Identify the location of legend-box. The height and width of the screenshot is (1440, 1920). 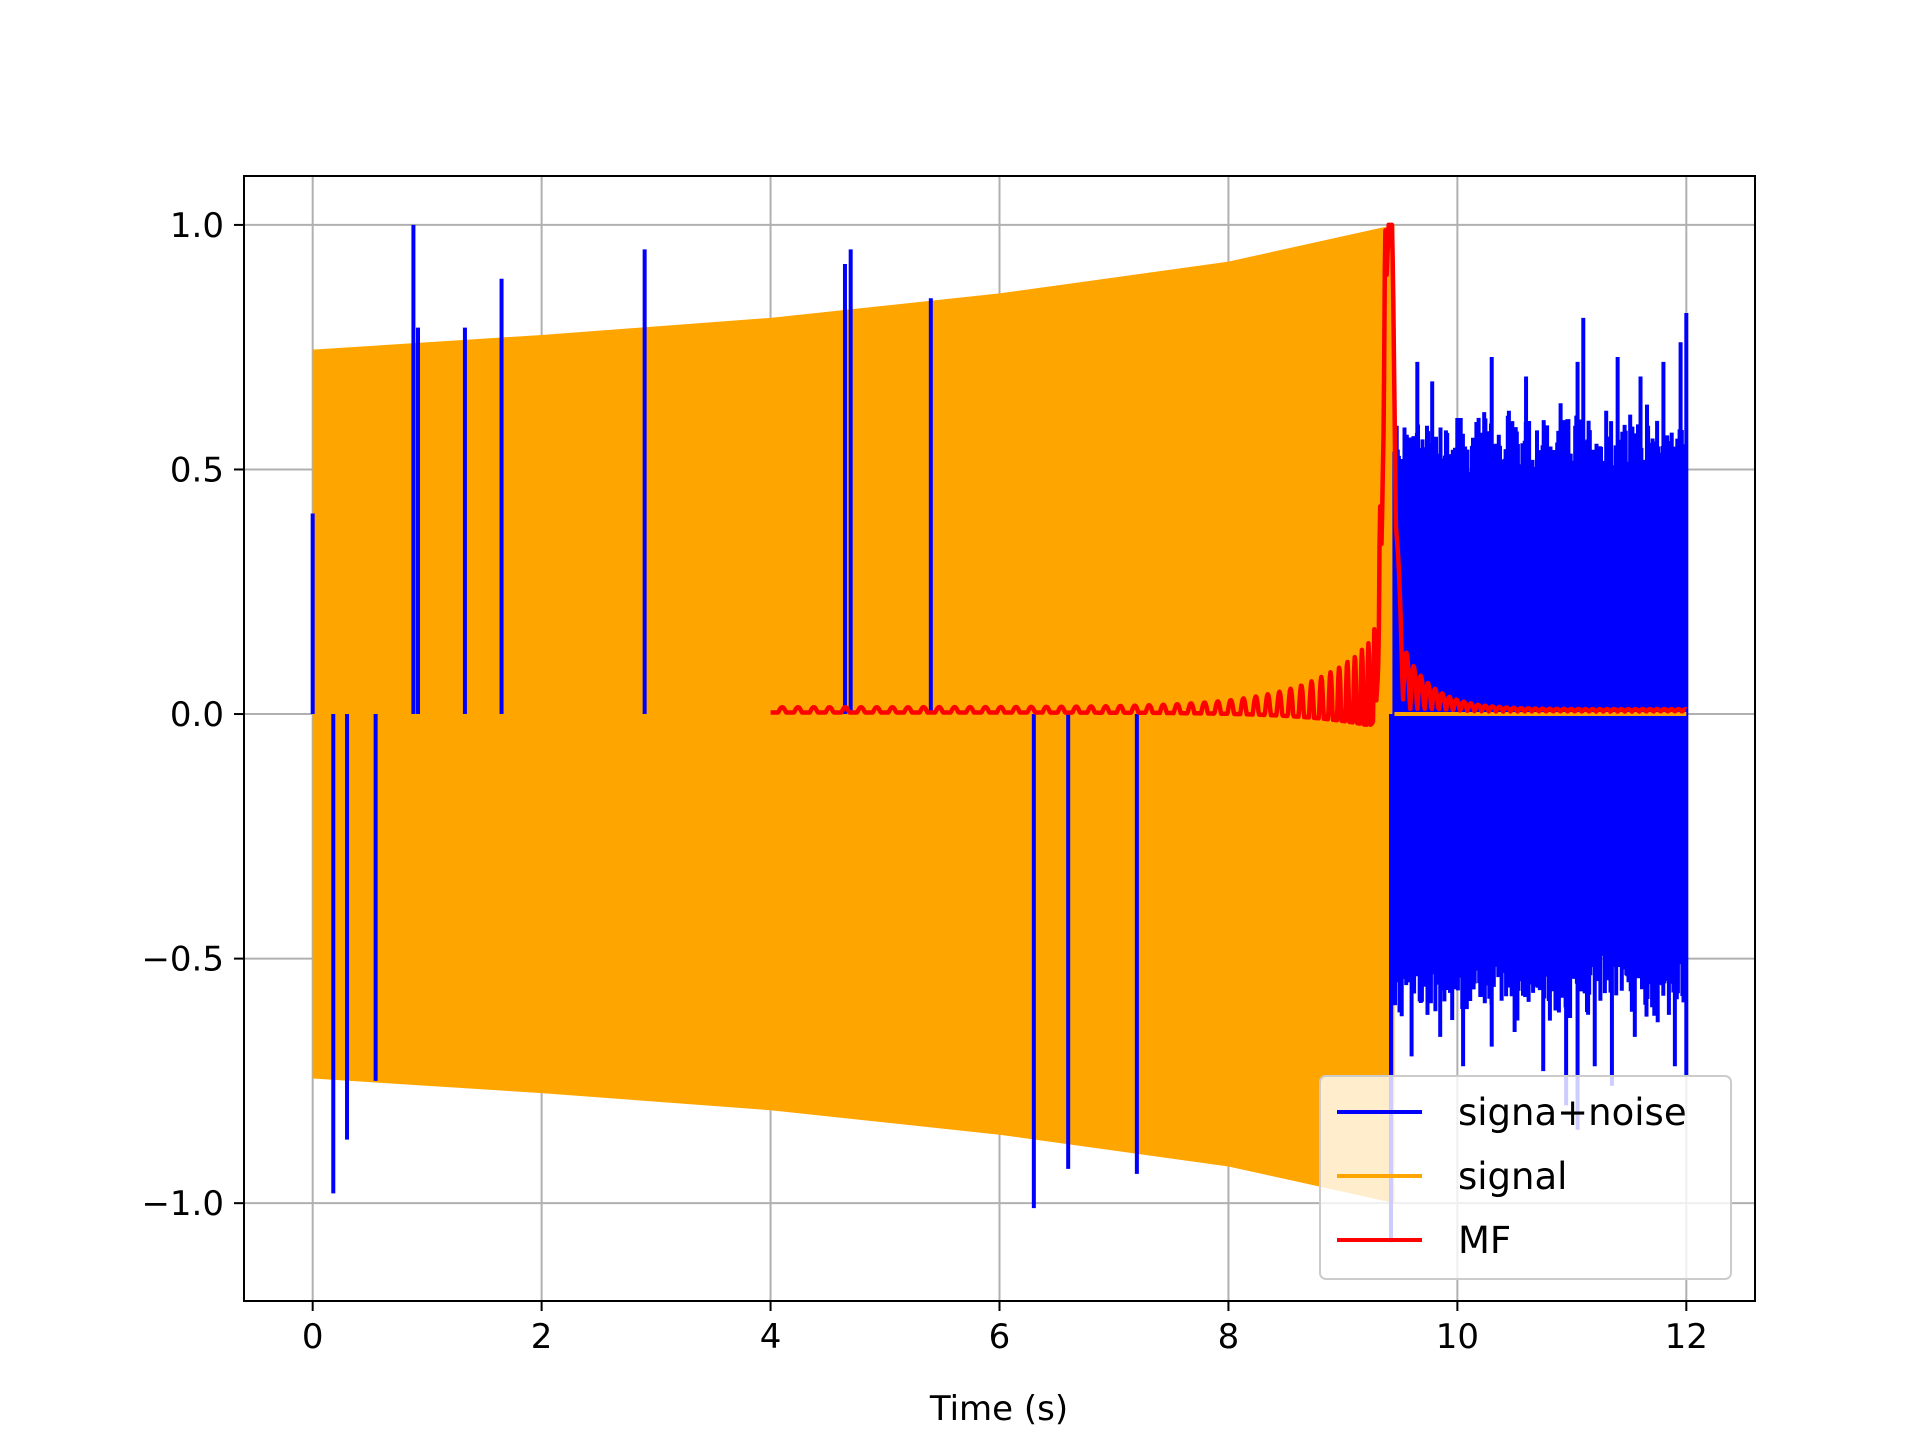
(1525, 1177).